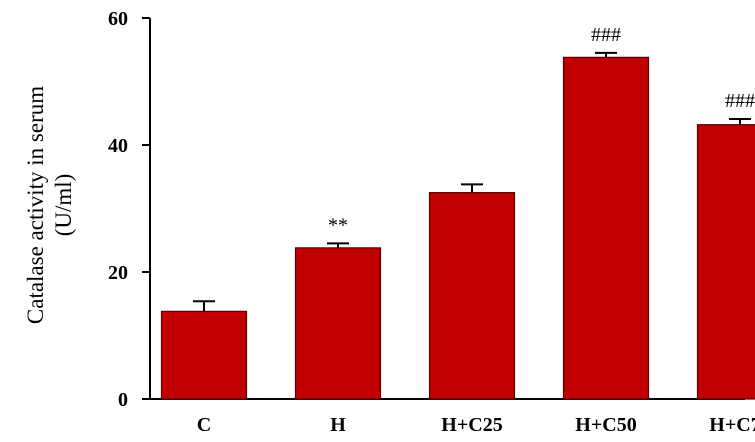  I want to click on bar-h-c75, so click(725, 262).